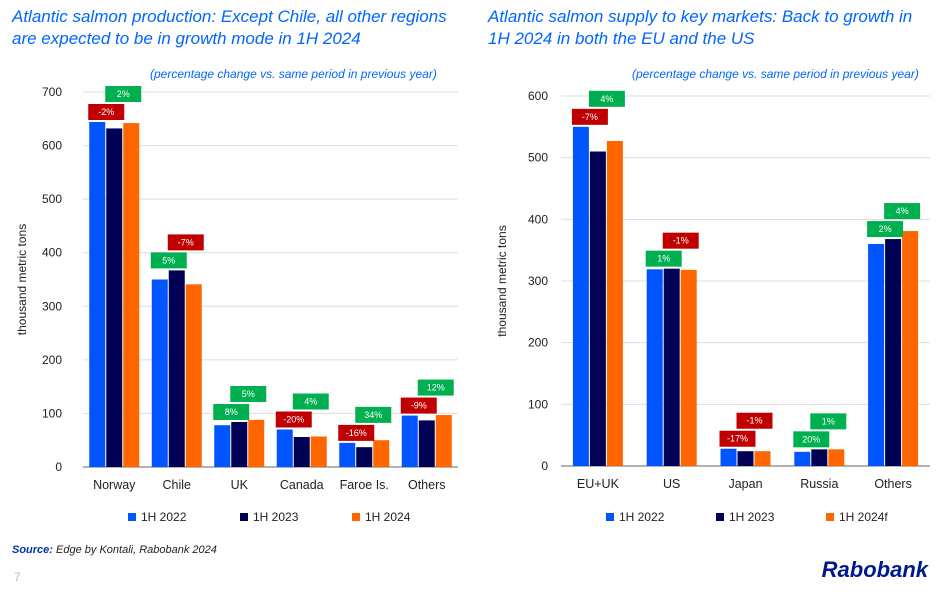 The height and width of the screenshot is (595, 950). Describe the element at coordinates (874, 569) in the screenshot. I see `rabobank-logo: Rabobank` at that location.